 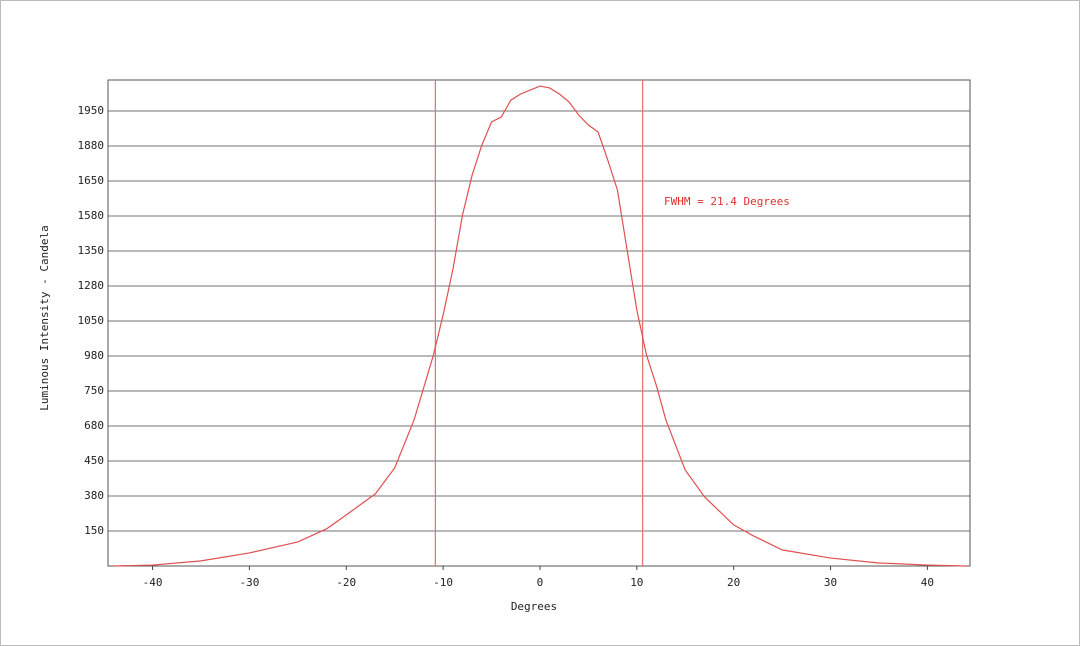 What do you see at coordinates (830, 582) in the screenshot?
I see `x-tick-label: 30` at bounding box center [830, 582].